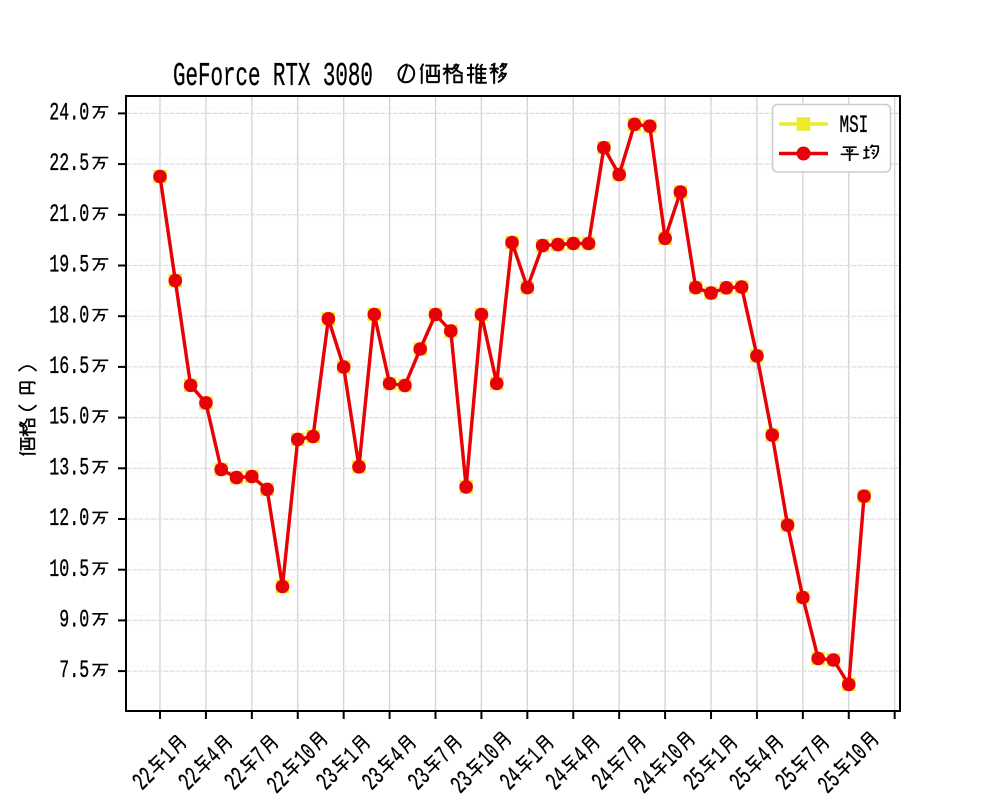 The image size is (1000, 800). Describe the element at coordinates (69, 468) in the screenshot. I see `svg-text: 13.5` at that location.